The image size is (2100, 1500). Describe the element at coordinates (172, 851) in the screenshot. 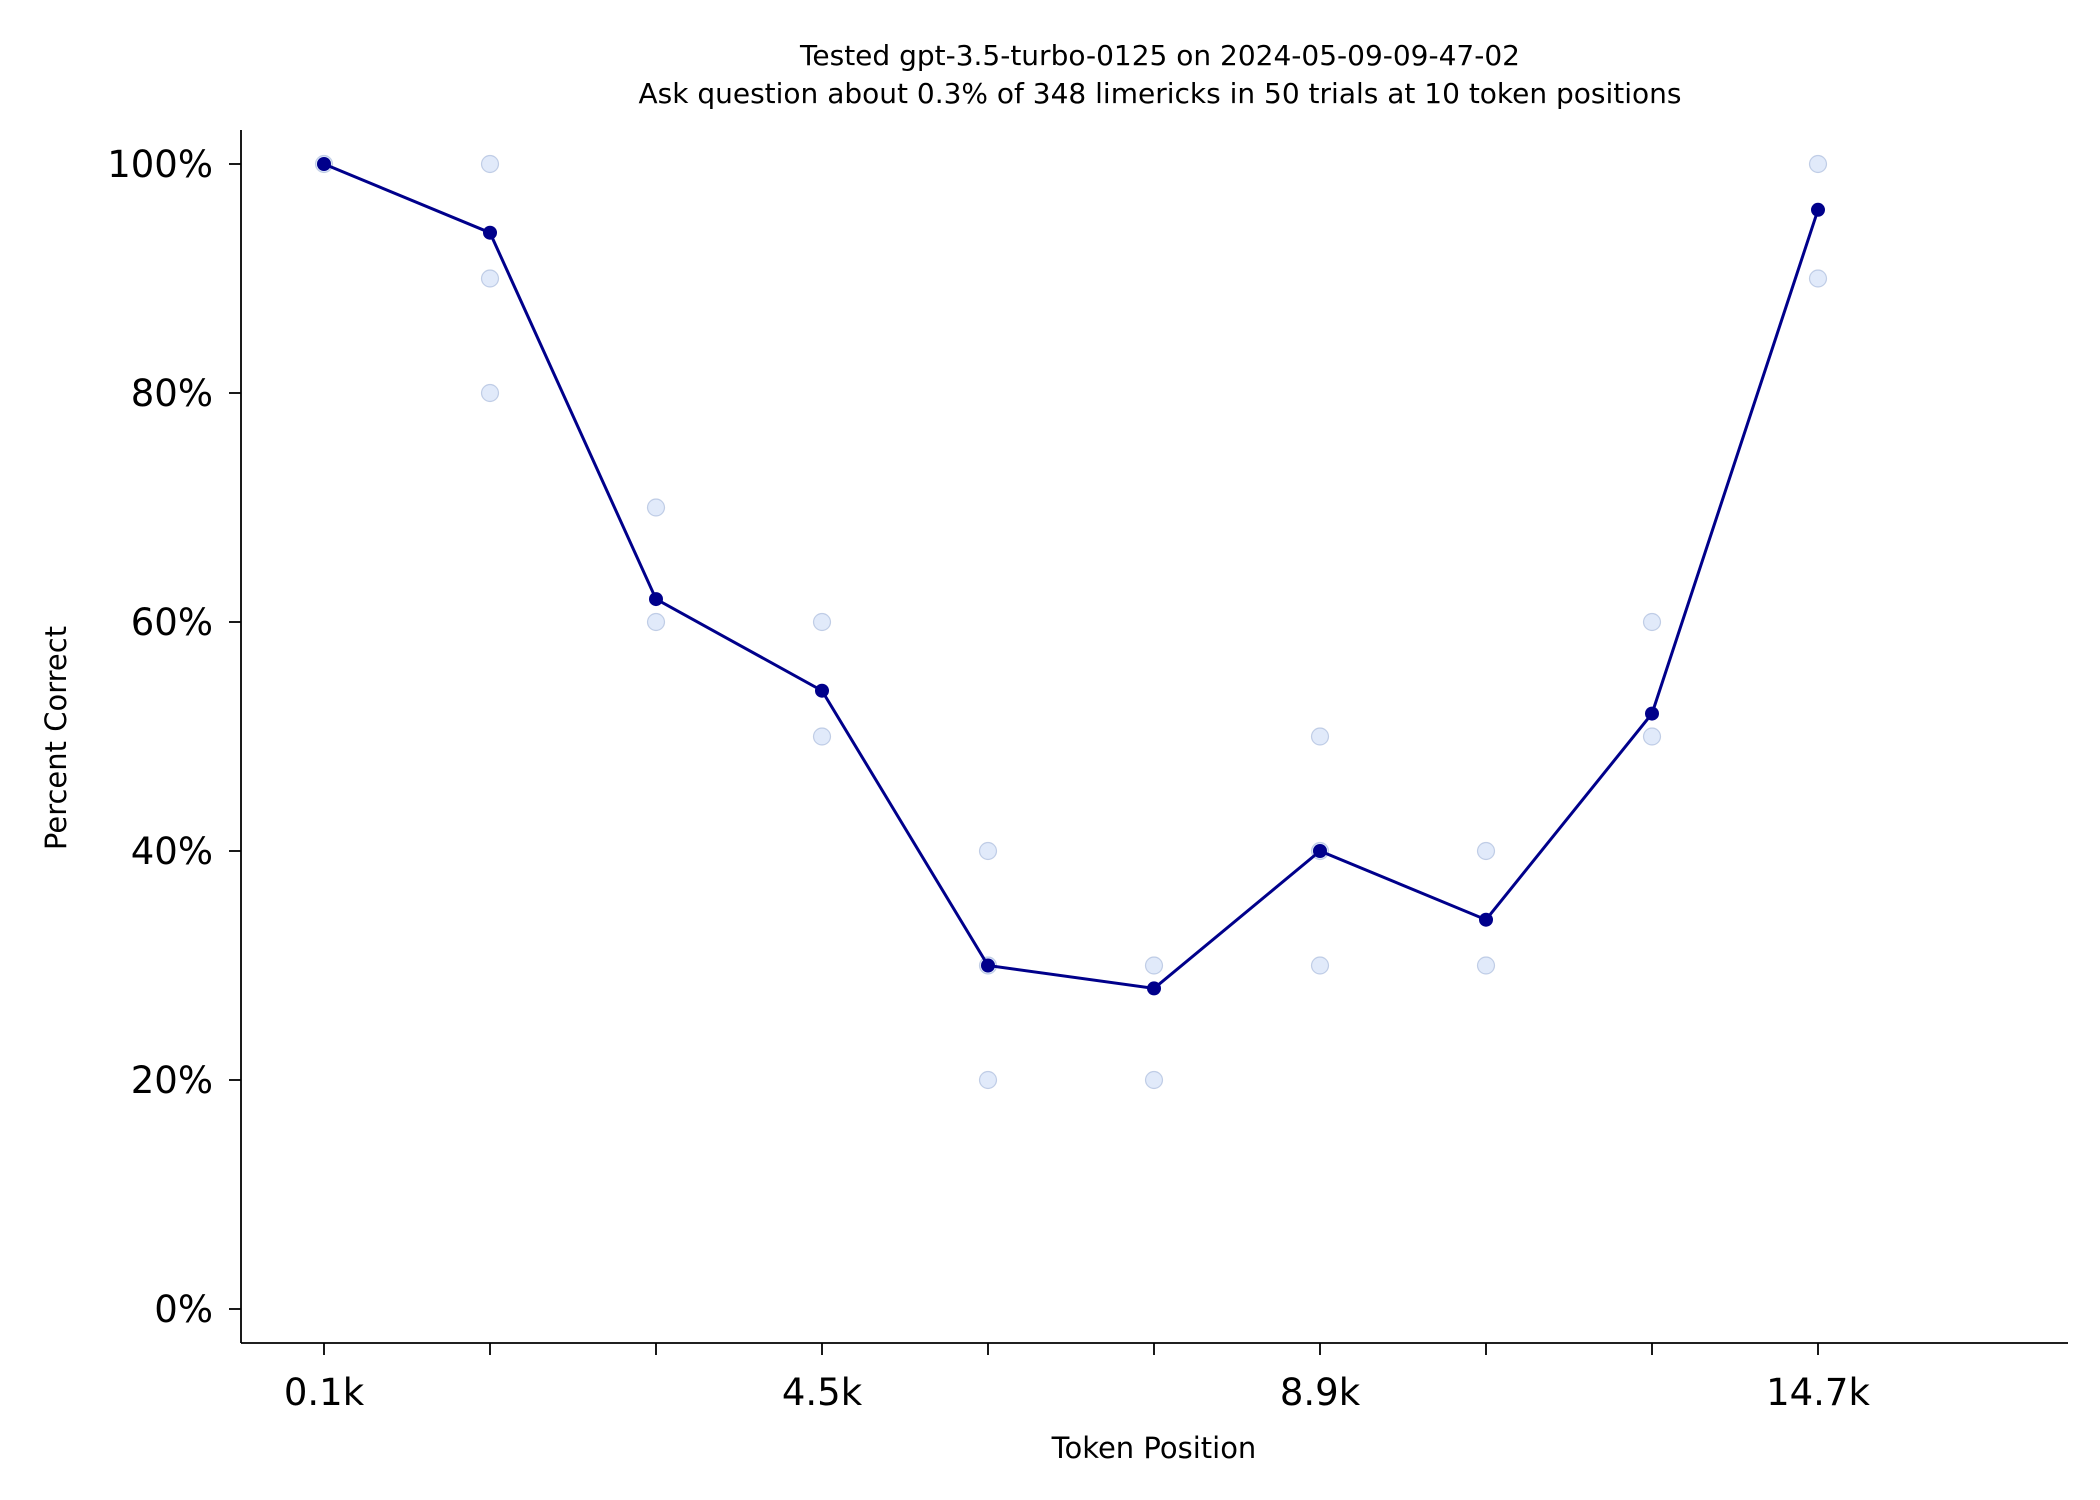

I see `y-tick-label: 40%` at that location.